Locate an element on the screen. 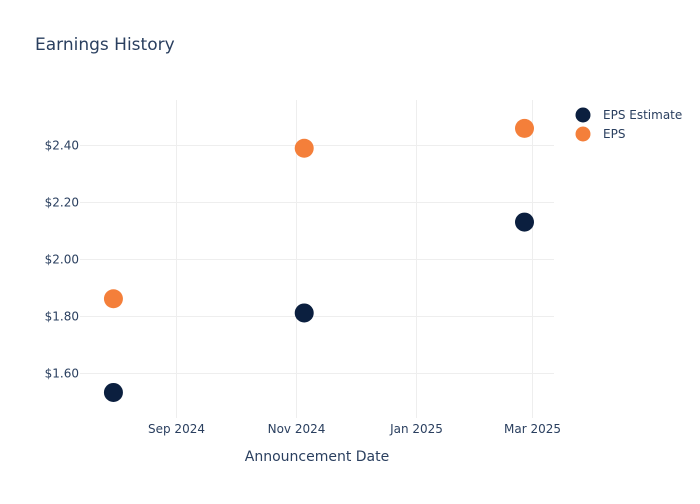  chart-title: Earnings History is located at coordinates (105, 45).